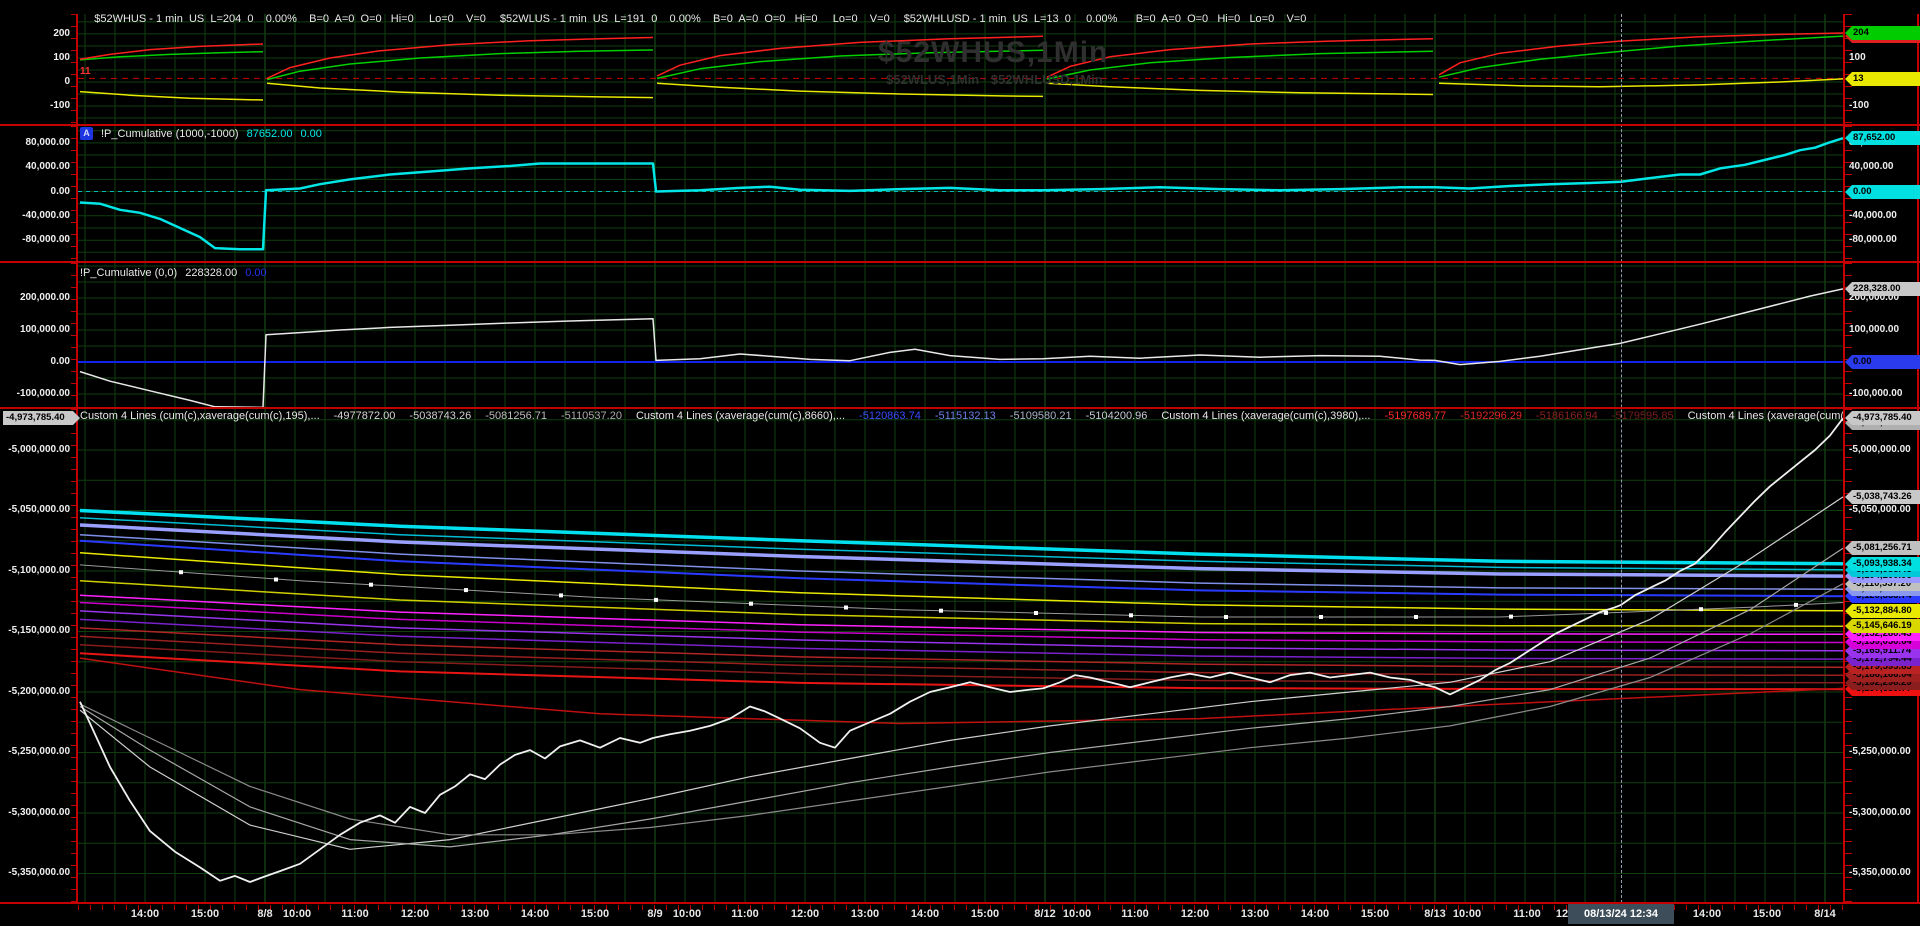 The image size is (1920, 926). I want to click on price-badge: -5,038,743.26, so click(1882, 497).